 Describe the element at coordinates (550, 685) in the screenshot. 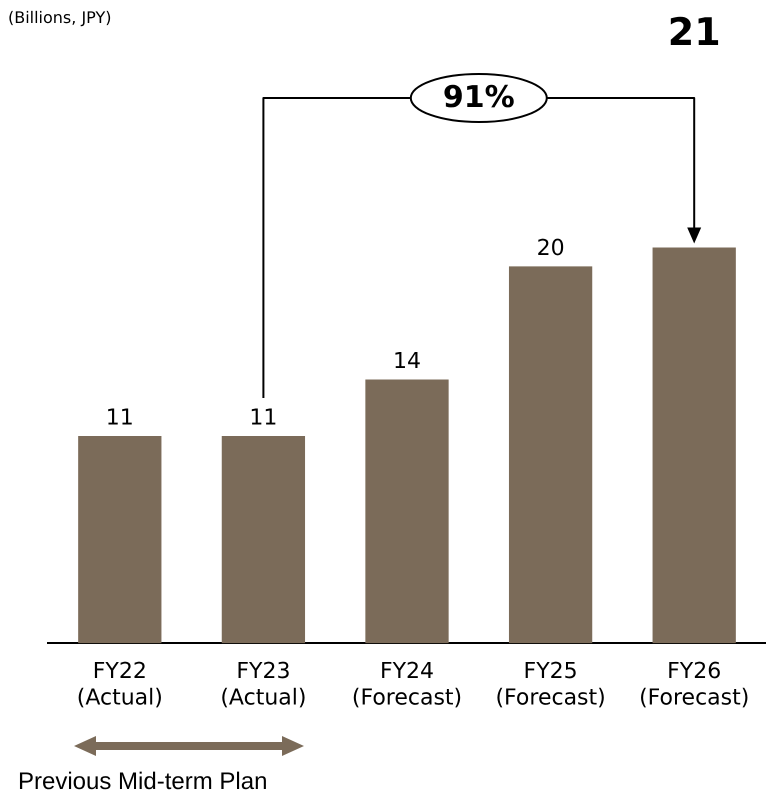

I see `x-tick-label: FY25 (Forecast)` at that location.